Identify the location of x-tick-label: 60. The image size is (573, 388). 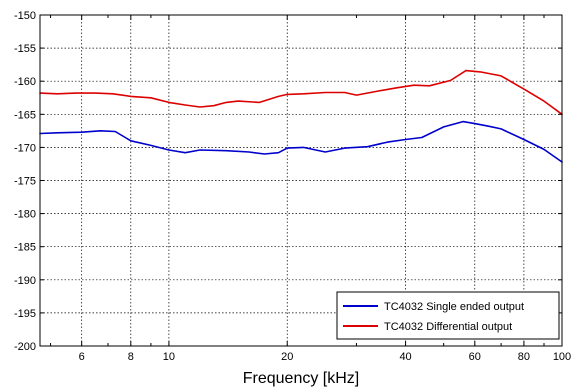
(475, 357).